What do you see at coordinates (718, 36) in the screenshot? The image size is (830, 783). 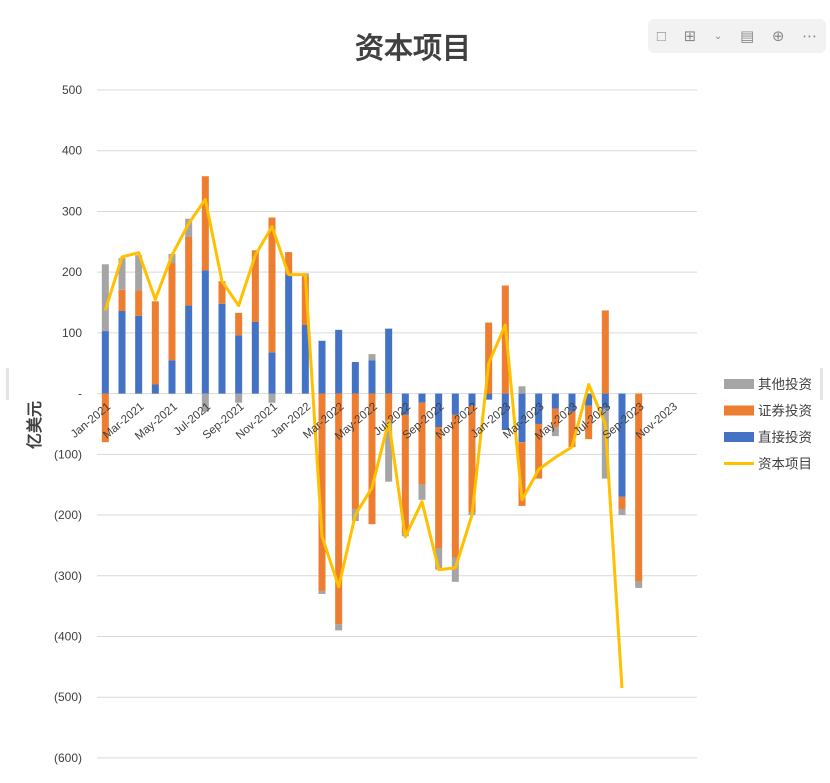 I see `chevron-down-icon: ⌄` at bounding box center [718, 36].